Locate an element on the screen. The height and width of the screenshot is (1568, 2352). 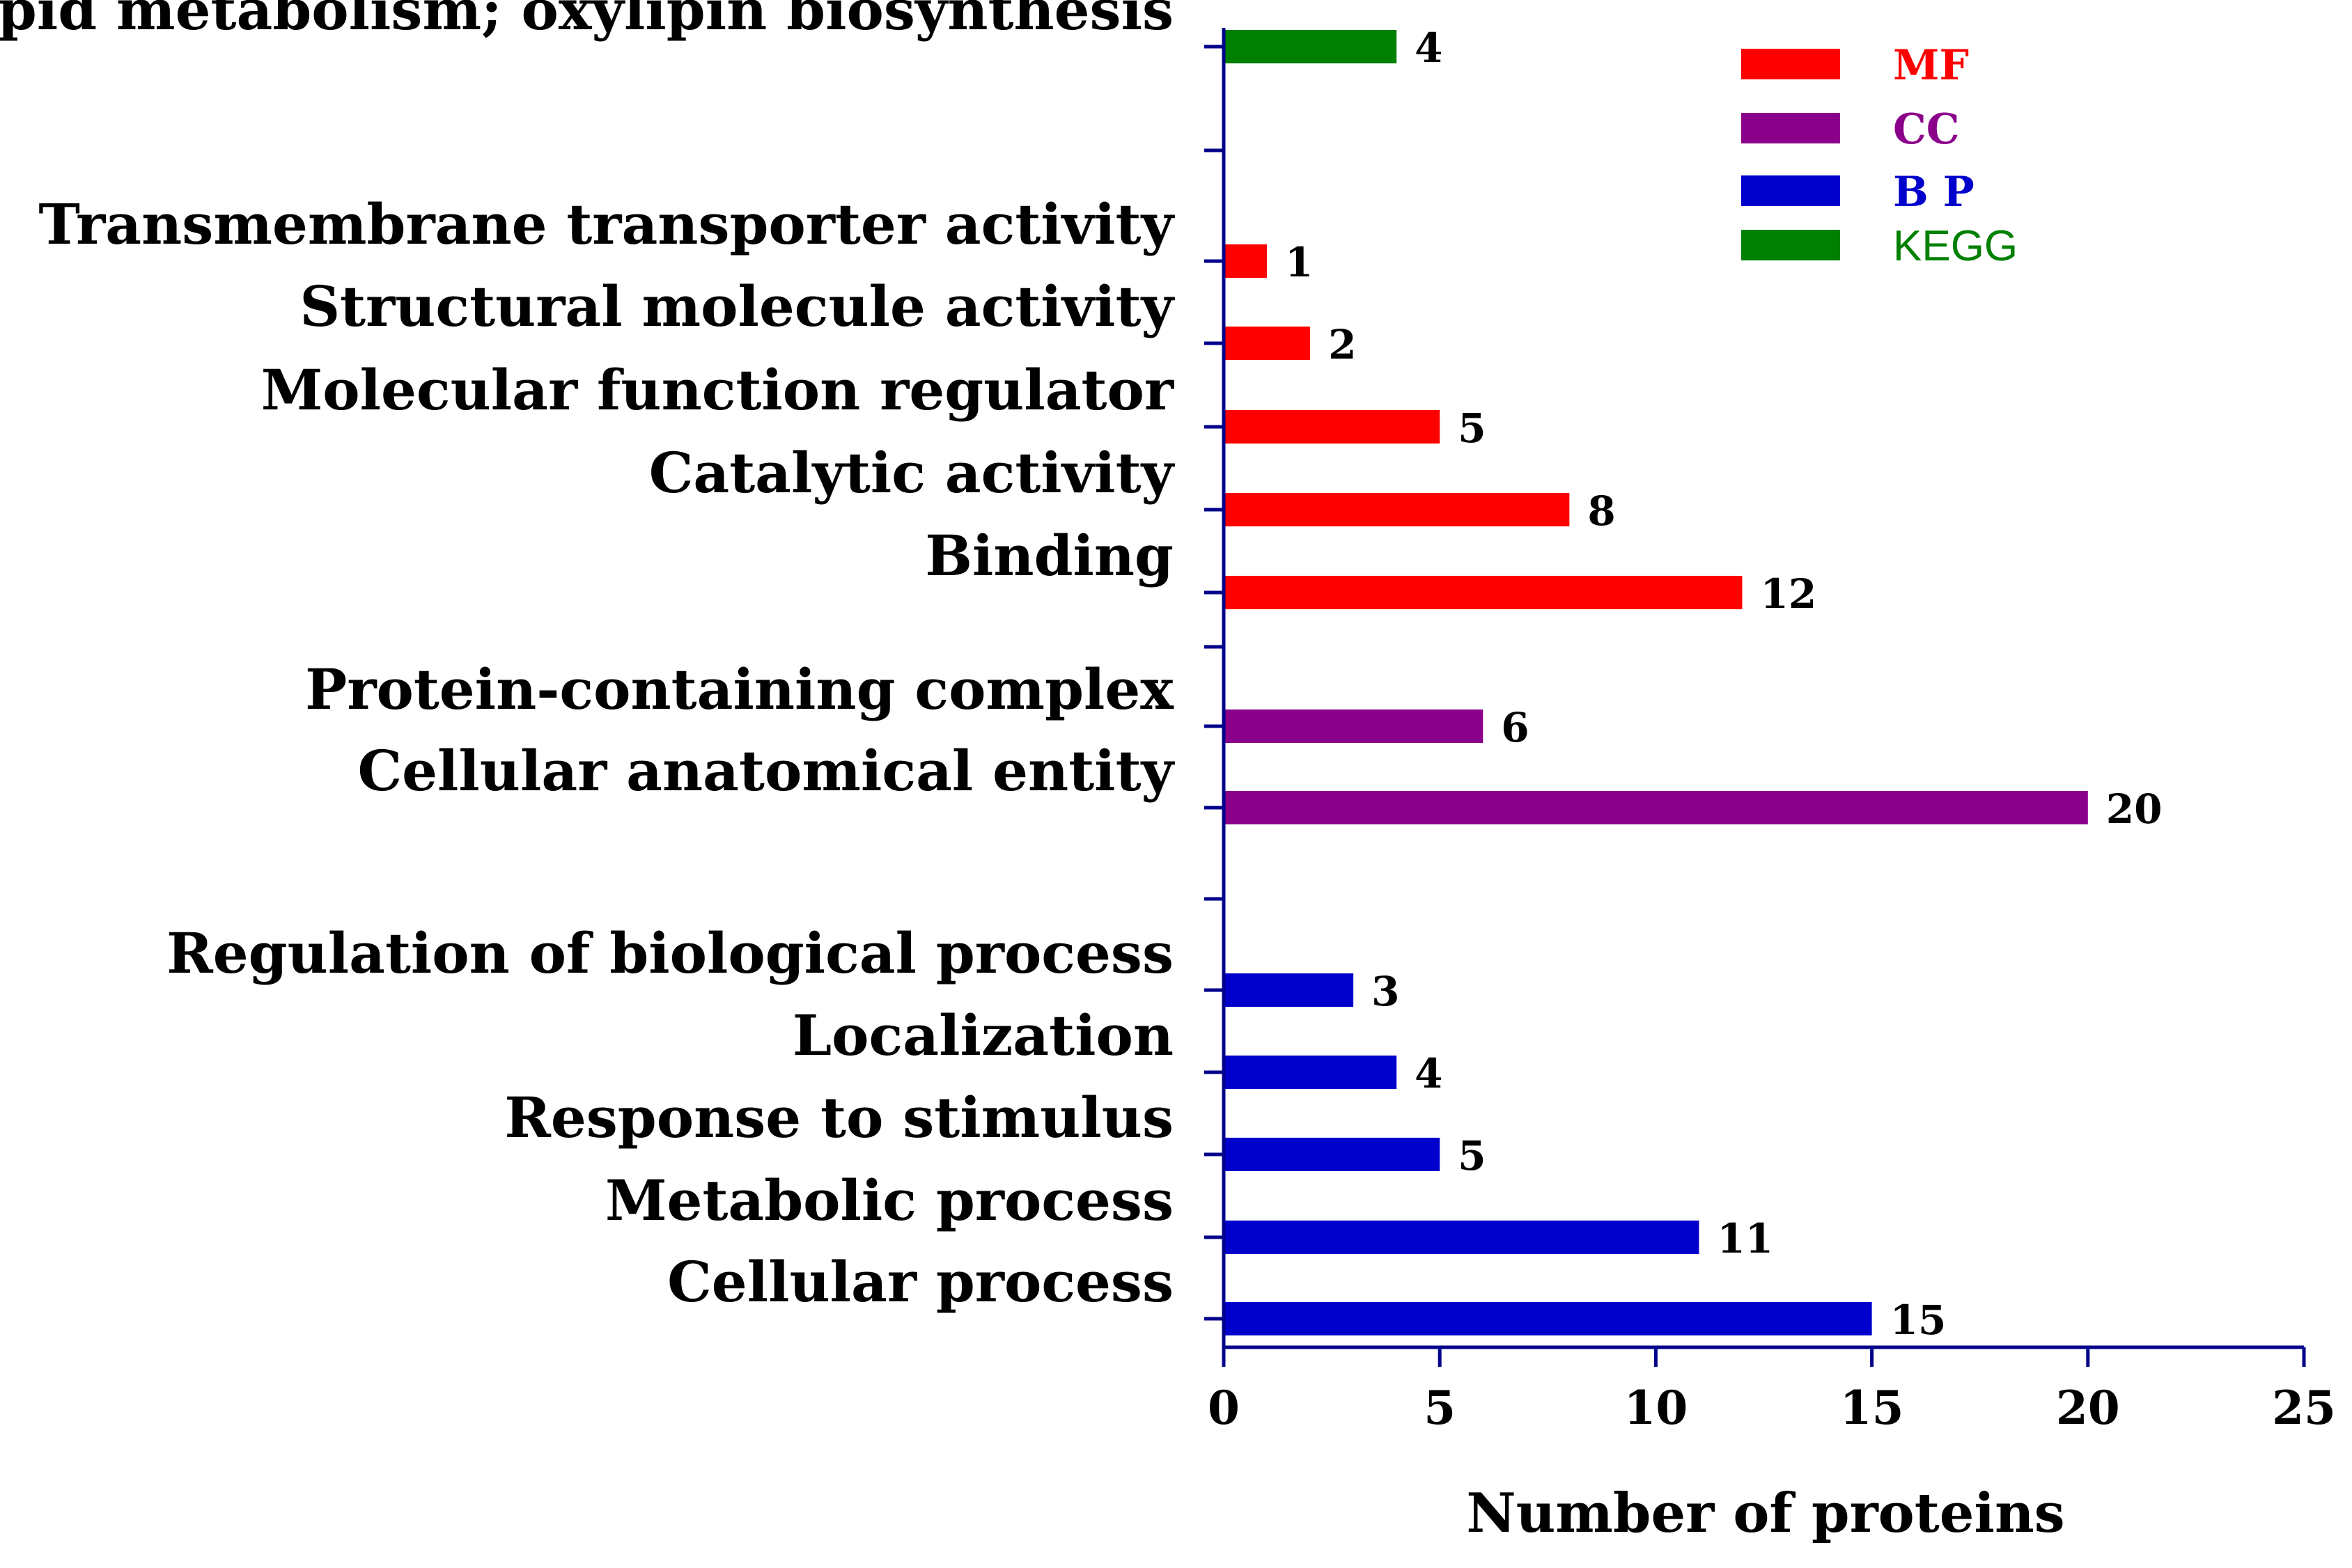
value-label: 1 is located at coordinates (1299, 262).